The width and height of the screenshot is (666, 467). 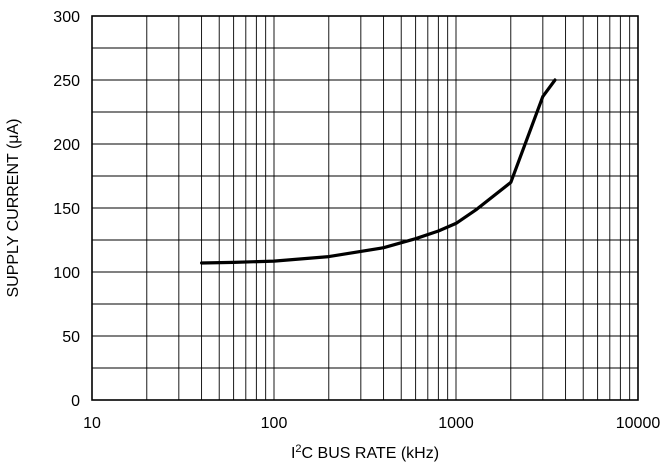 What do you see at coordinates (66, 17) in the screenshot?
I see `y-tick-label: 300` at bounding box center [66, 17].